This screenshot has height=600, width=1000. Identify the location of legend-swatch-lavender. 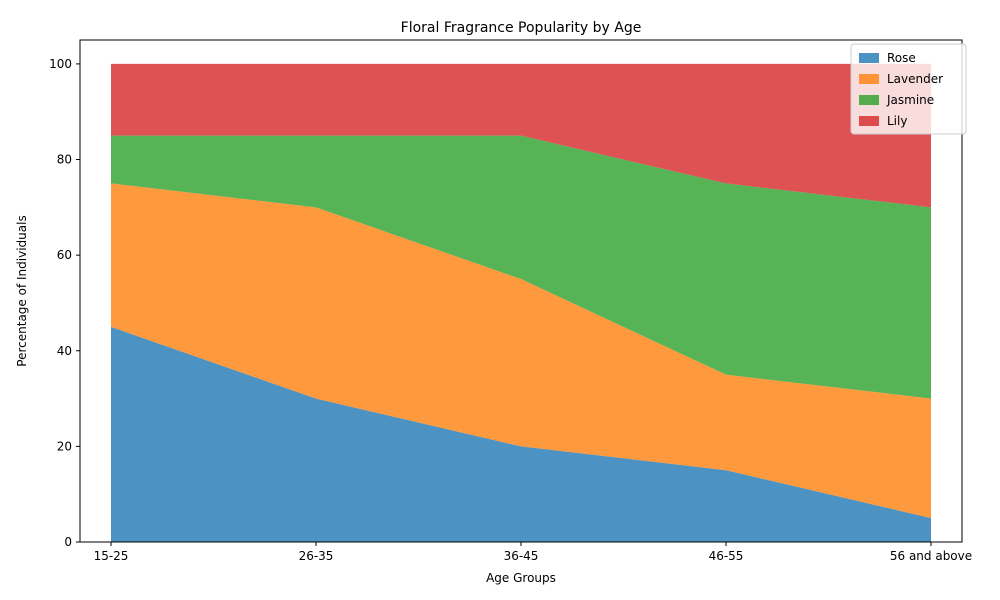
(869, 79).